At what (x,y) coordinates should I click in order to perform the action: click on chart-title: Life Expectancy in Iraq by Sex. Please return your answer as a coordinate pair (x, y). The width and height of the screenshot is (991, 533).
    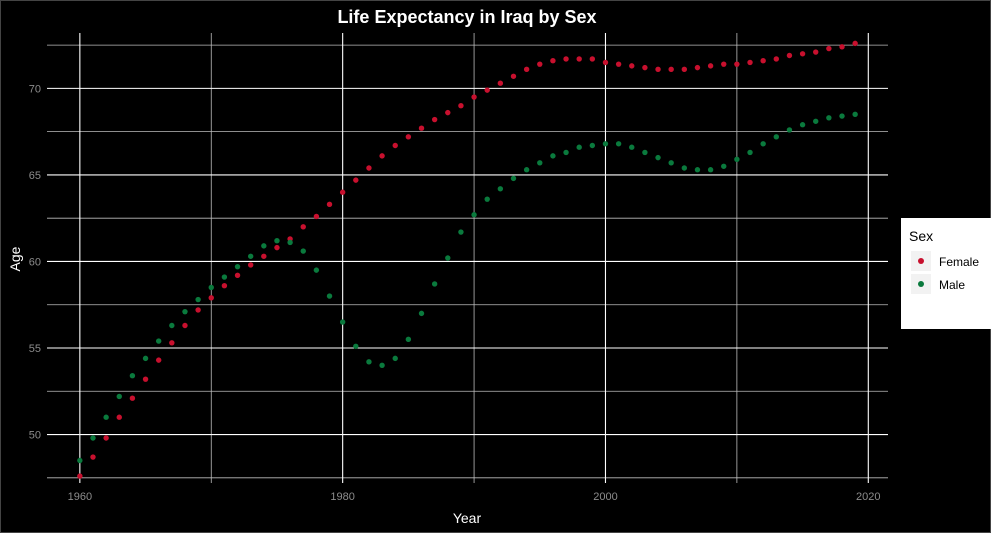
    Looking at the image, I should click on (466, 17).